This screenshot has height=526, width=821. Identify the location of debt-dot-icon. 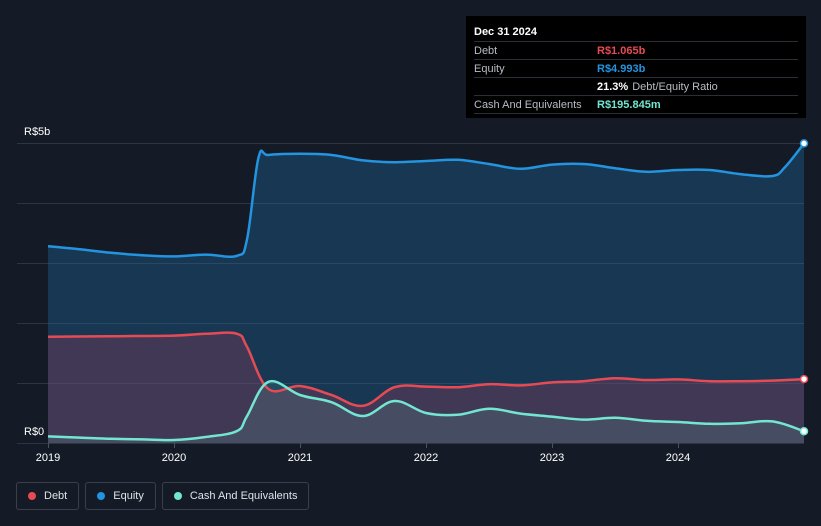
(32, 496).